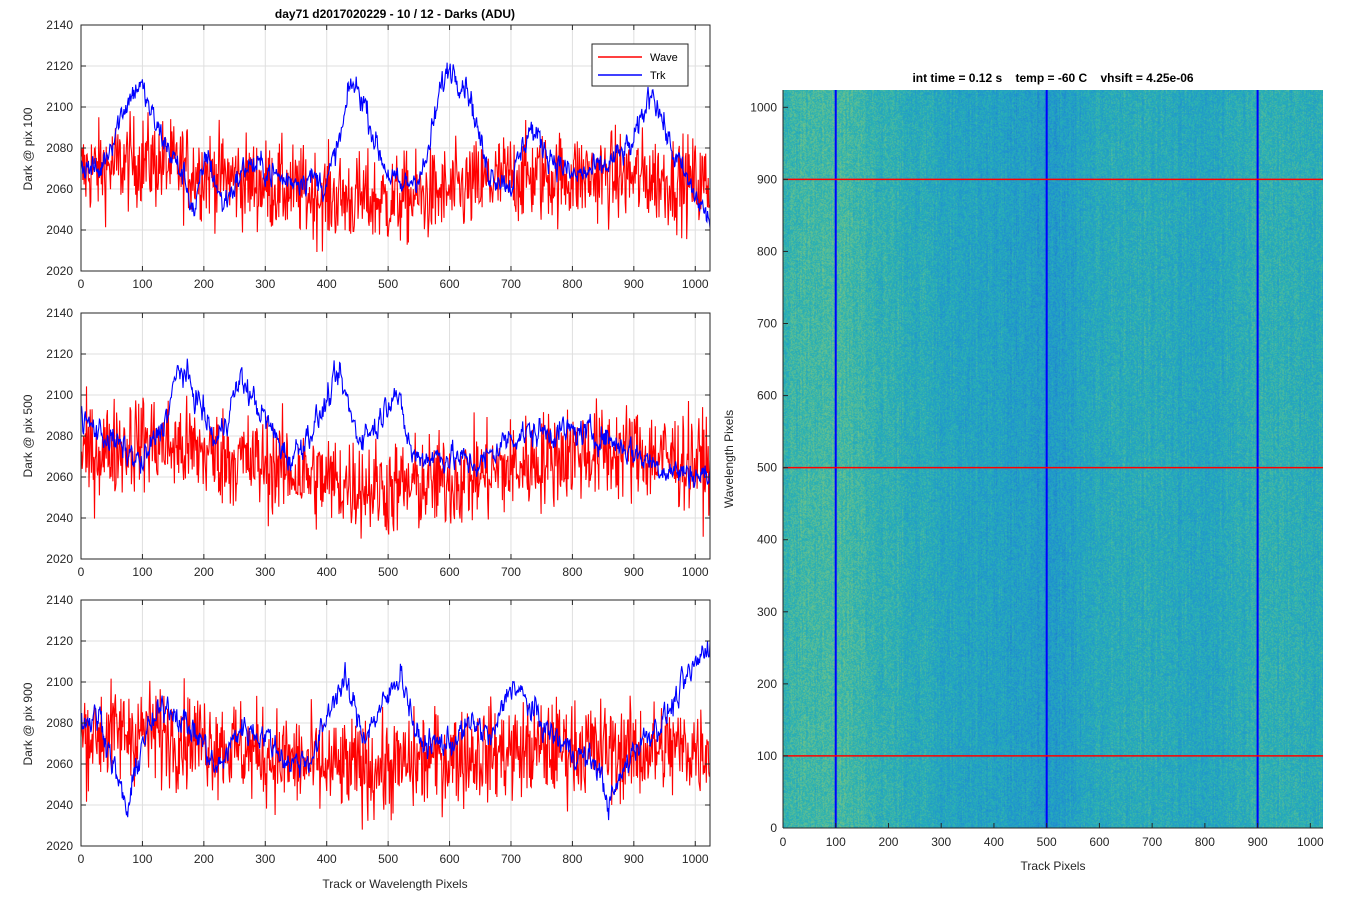  What do you see at coordinates (773, 828) in the screenshot?
I see `y-tick-label: 0` at bounding box center [773, 828].